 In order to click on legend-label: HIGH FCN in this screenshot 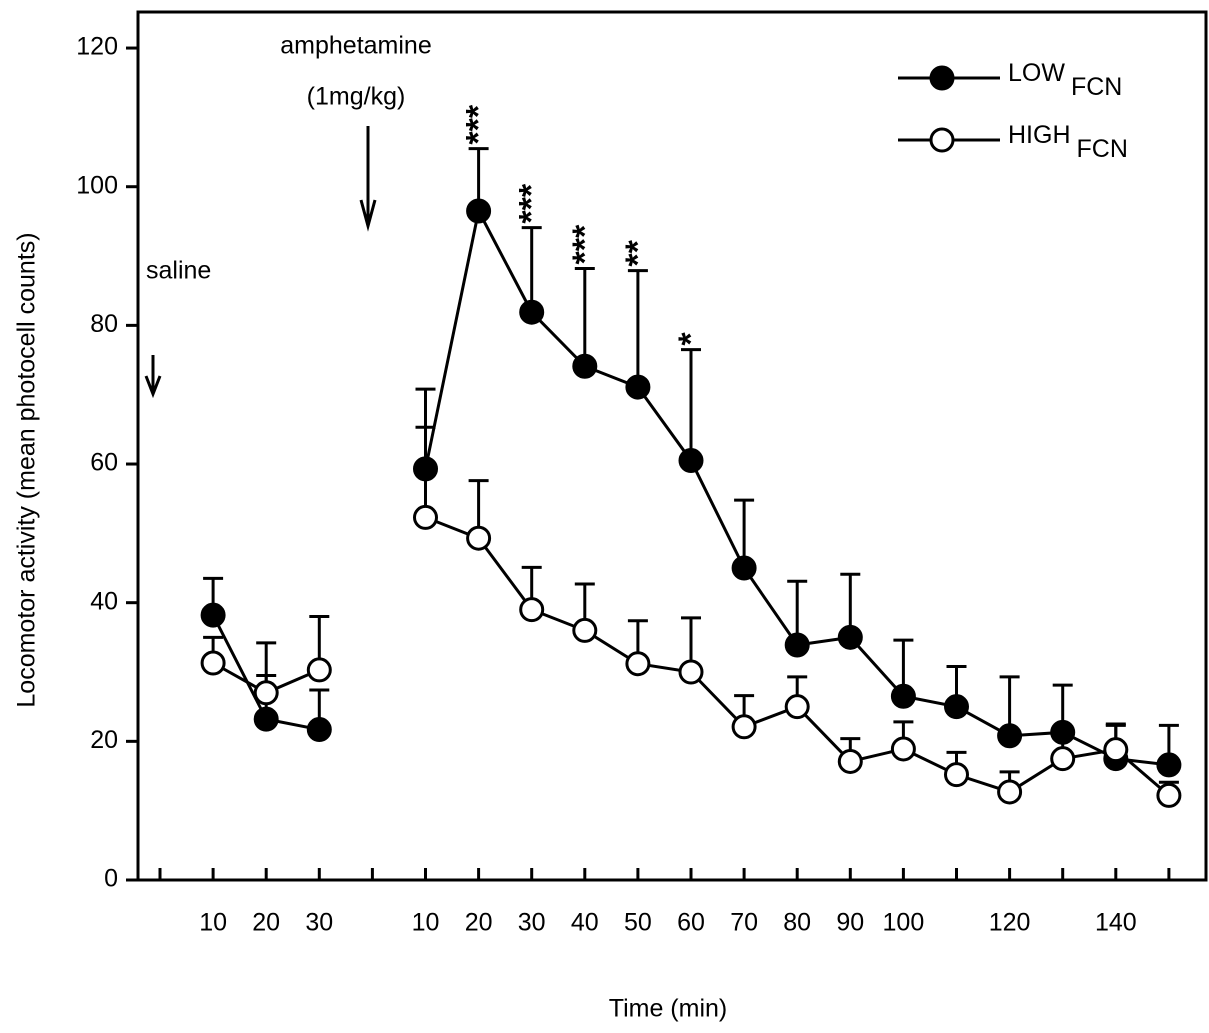, I will do `click(1068, 142)`.